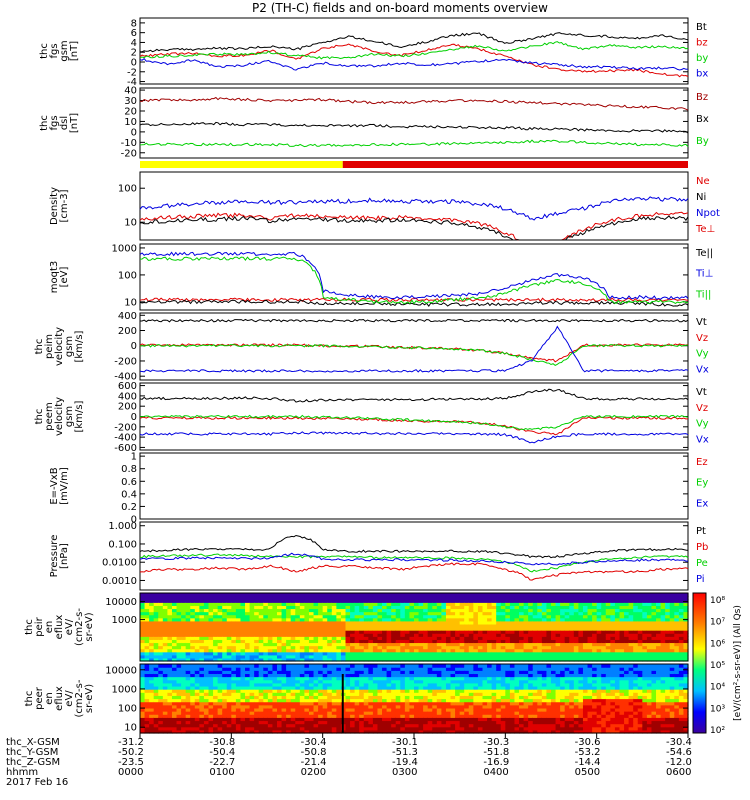 This screenshot has width=750, height=800. I want to click on y-axis-label: en, so click(49, 627).